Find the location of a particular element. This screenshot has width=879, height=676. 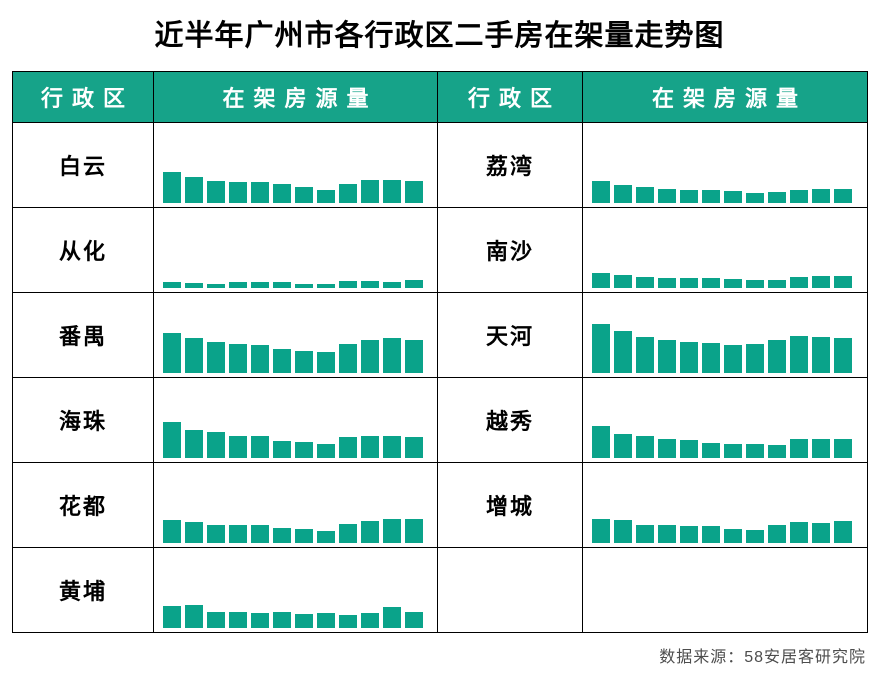

bar-chart-panyu is located at coordinates (295, 336).